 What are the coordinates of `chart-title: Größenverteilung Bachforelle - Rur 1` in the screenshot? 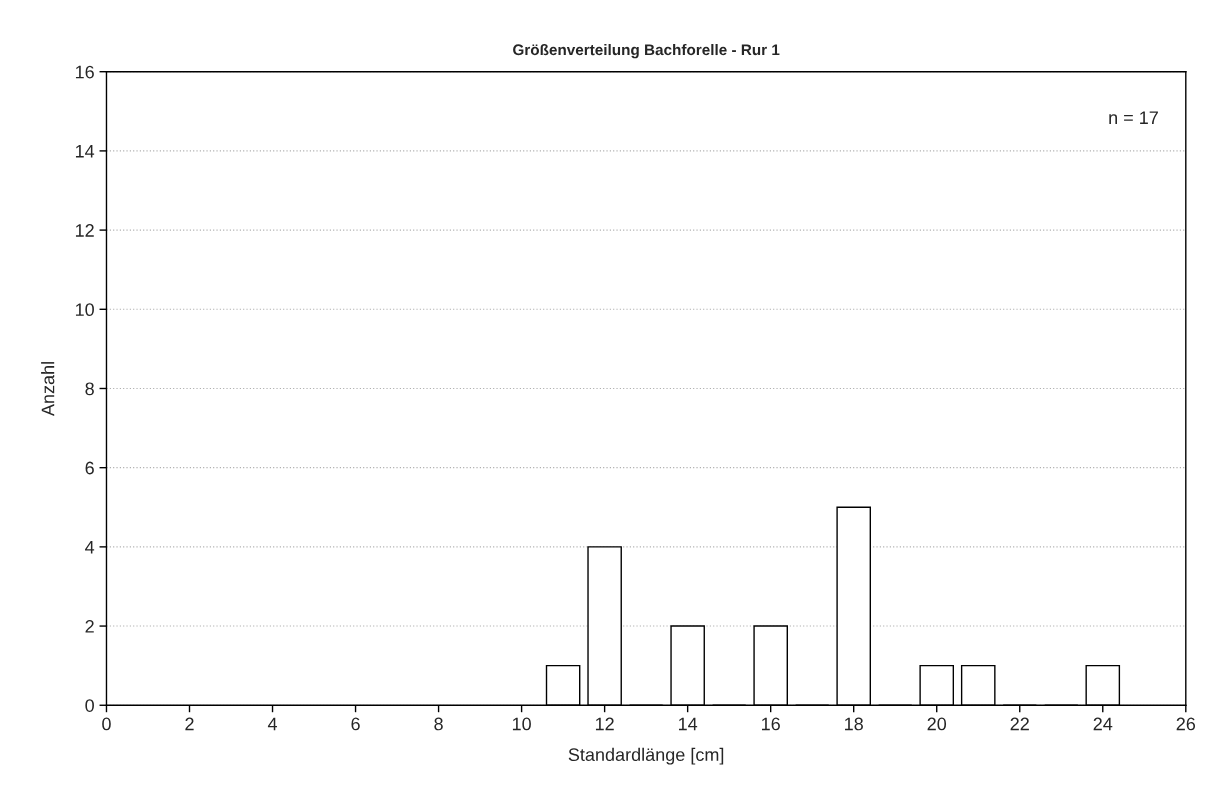 It's located at (646, 51).